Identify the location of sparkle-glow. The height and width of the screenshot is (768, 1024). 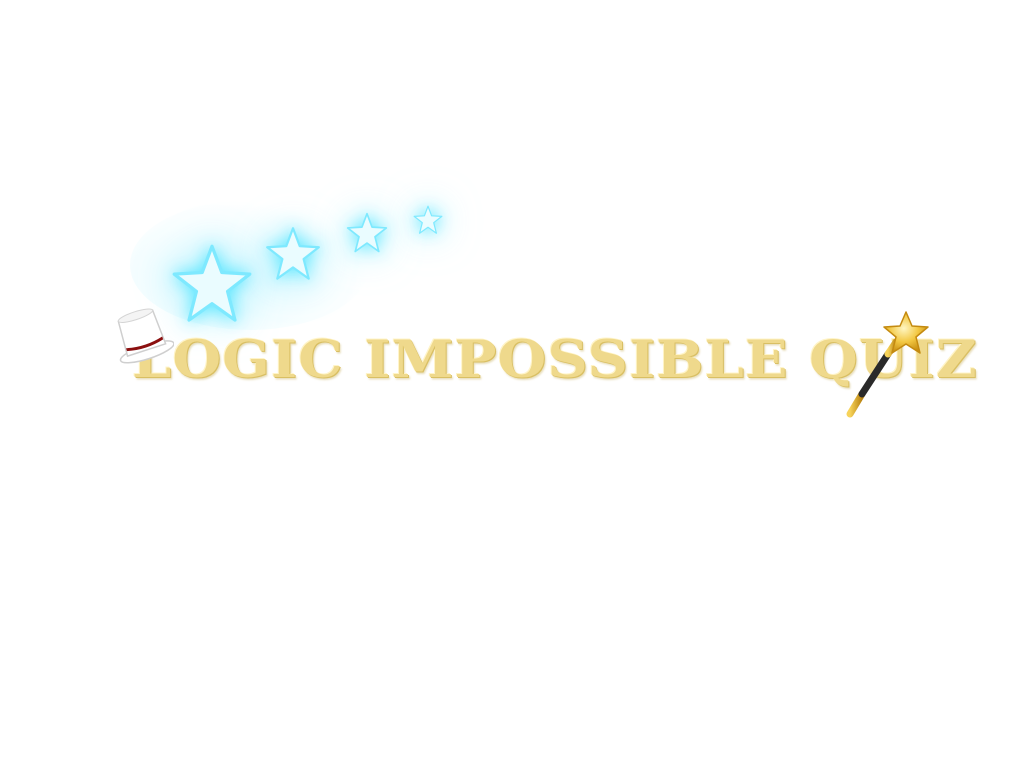
(250, 265).